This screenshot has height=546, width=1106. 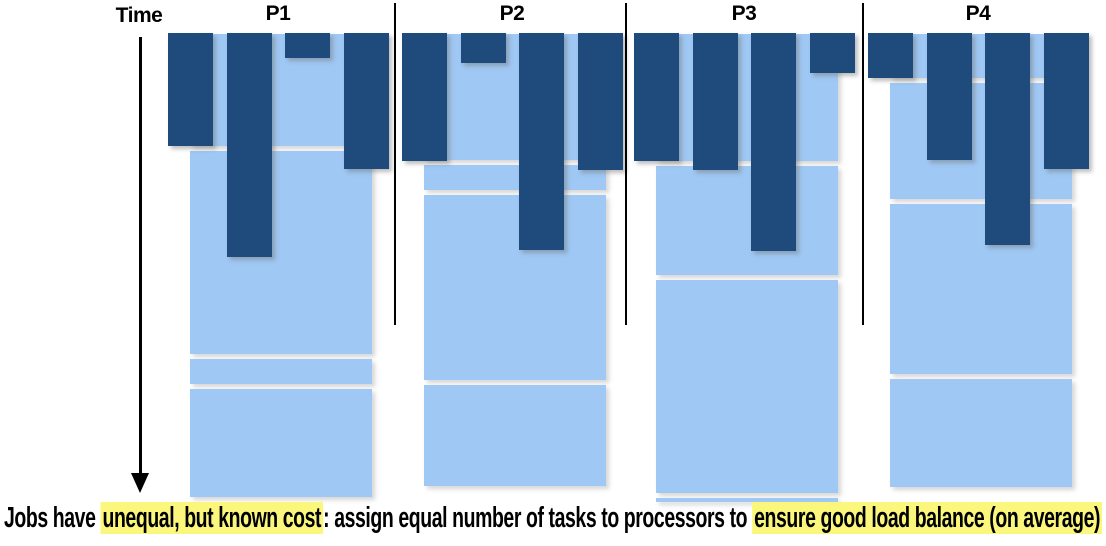 I want to click on panel-label-p2: P2, so click(x=512, y=13).